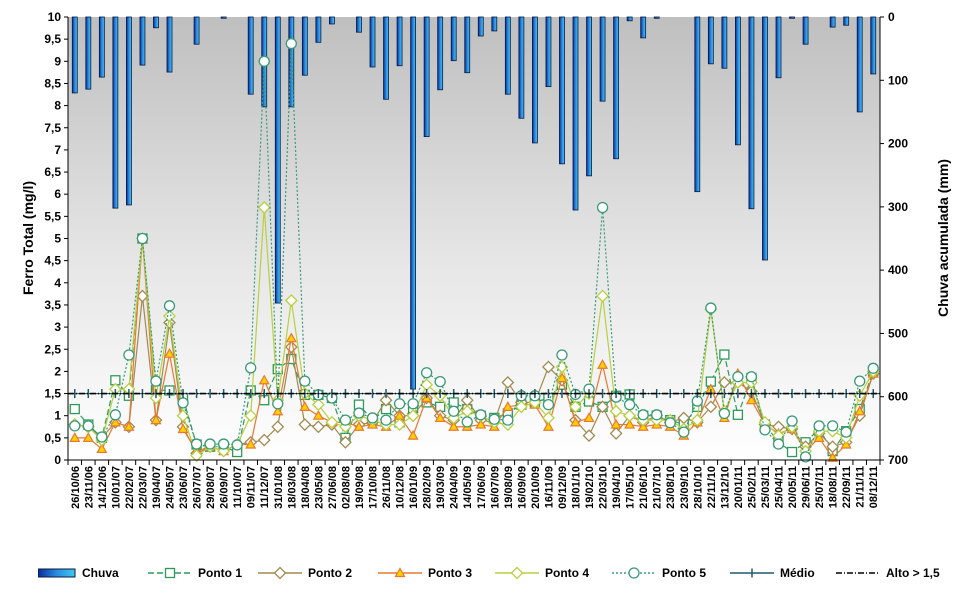 This screenshot has width=961, height=593. Describe the element at coordinates (330, 573) in the screenshot. I see `legend-label: Ponto 2` at that location.